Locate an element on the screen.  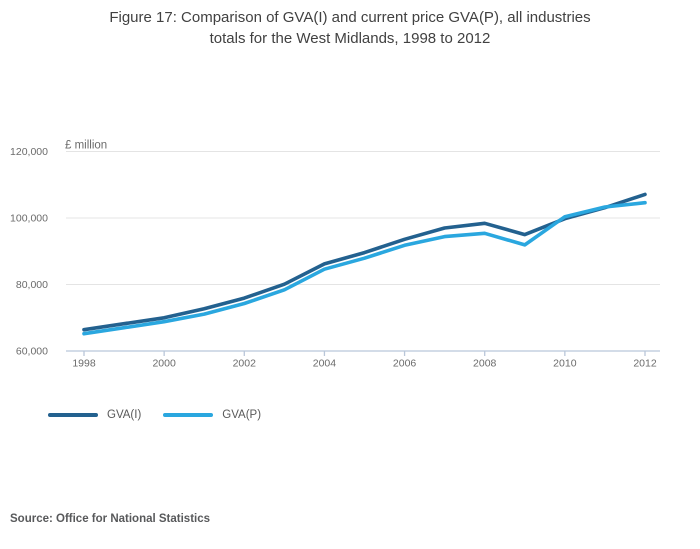
y-tick-label: 60,000 is located at coordinates (32, 352).